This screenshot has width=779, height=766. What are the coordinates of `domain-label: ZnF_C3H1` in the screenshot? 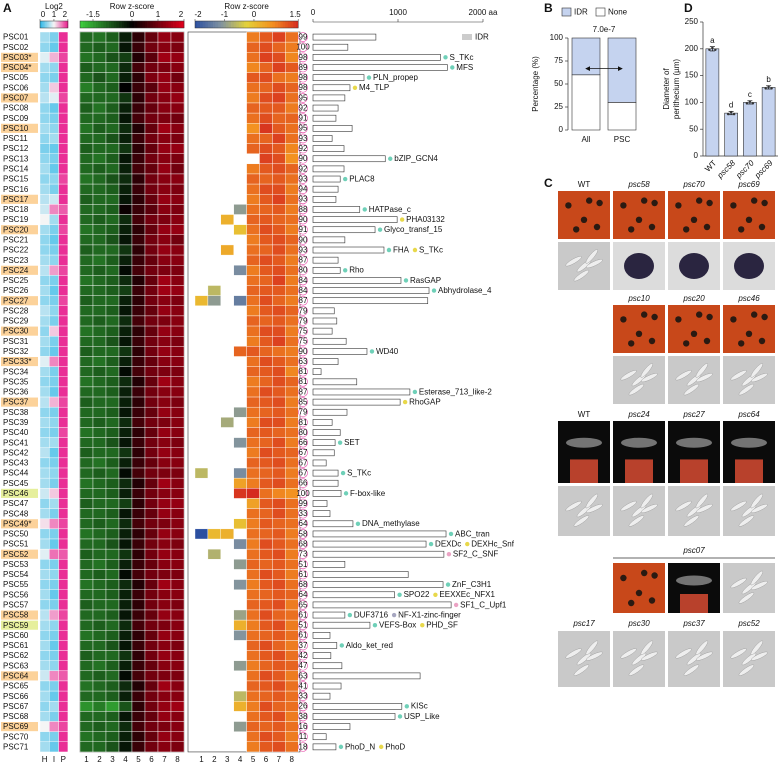 It's located at (472, 584).